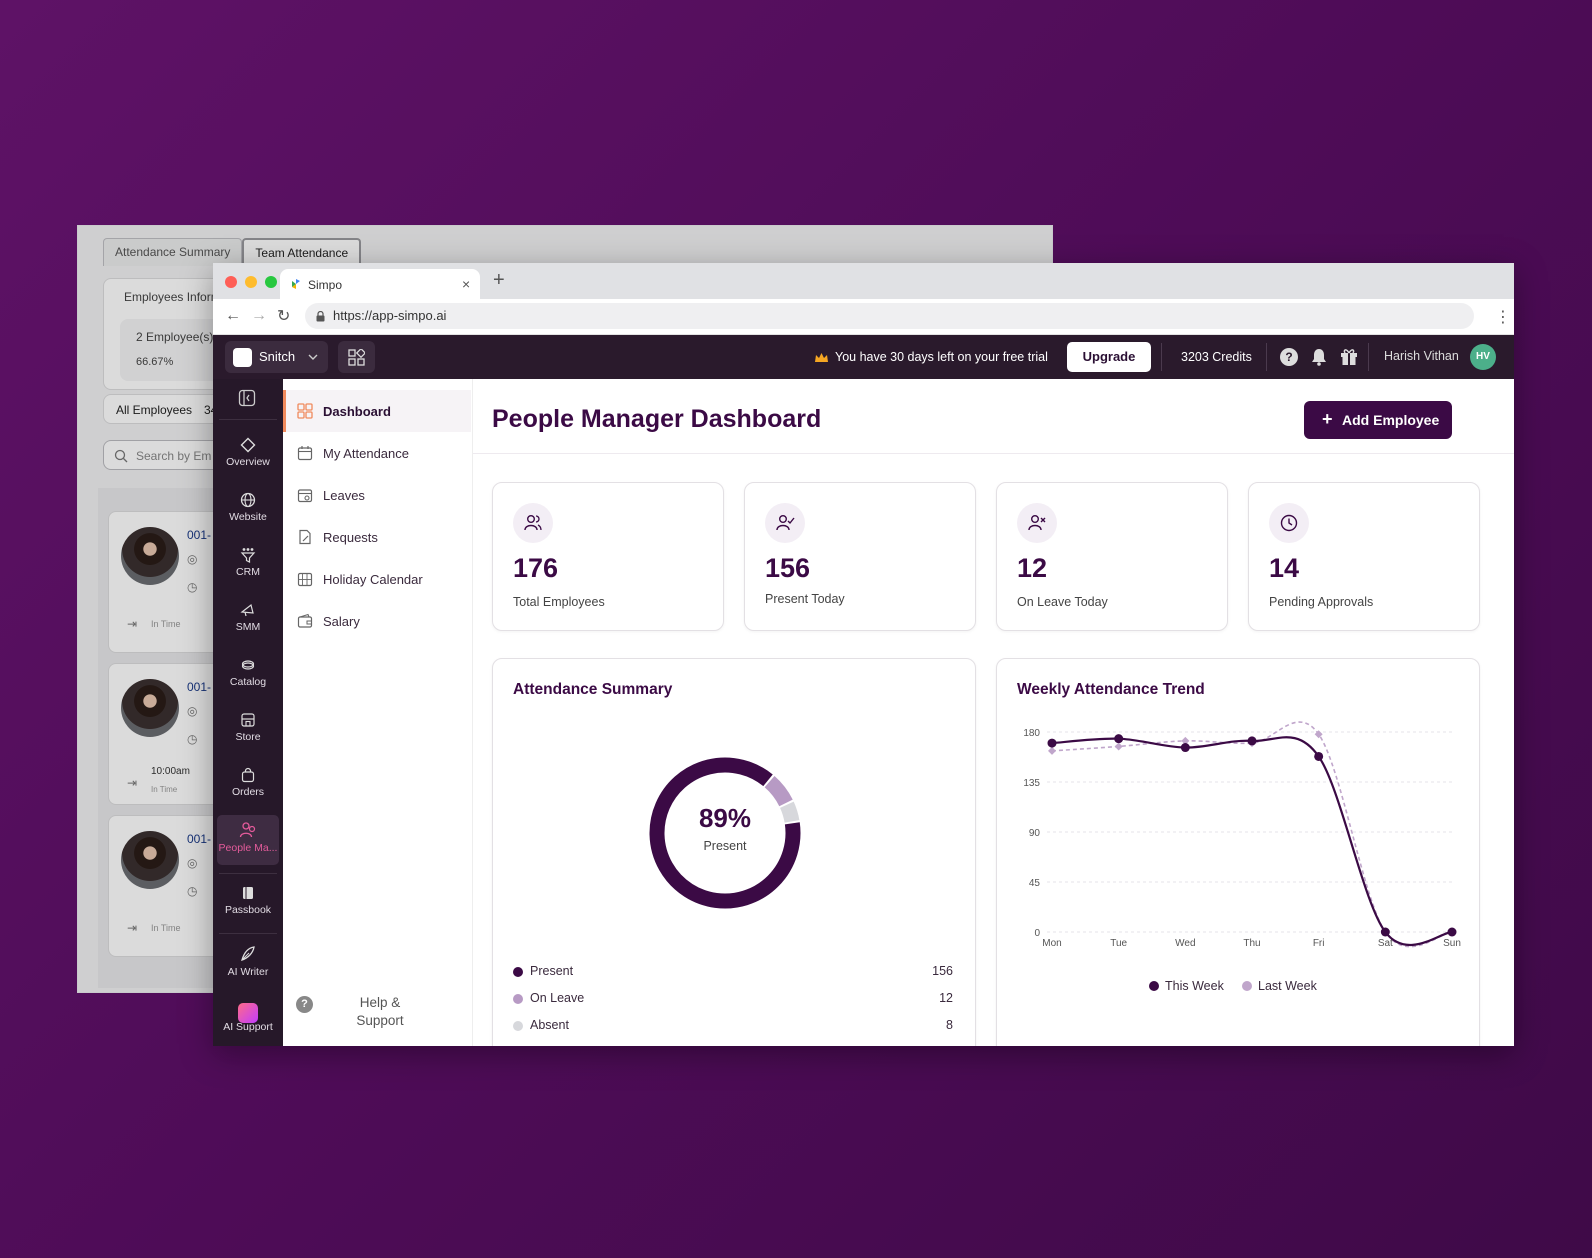 The image size is (1592, 1258). What do you see at coordinates (302, 252) in the screenshot?
I see `tab-team-attendance: Team Attendance` at bounding box center [302, 252].